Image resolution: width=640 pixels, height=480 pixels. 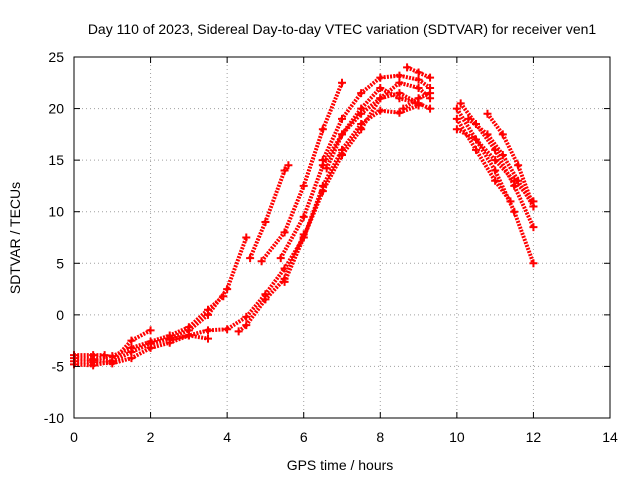 What do you see at coordinates (74, 437) in the screenshot?
I see `x-tick-label: 0` at bounding box center [74, 437].